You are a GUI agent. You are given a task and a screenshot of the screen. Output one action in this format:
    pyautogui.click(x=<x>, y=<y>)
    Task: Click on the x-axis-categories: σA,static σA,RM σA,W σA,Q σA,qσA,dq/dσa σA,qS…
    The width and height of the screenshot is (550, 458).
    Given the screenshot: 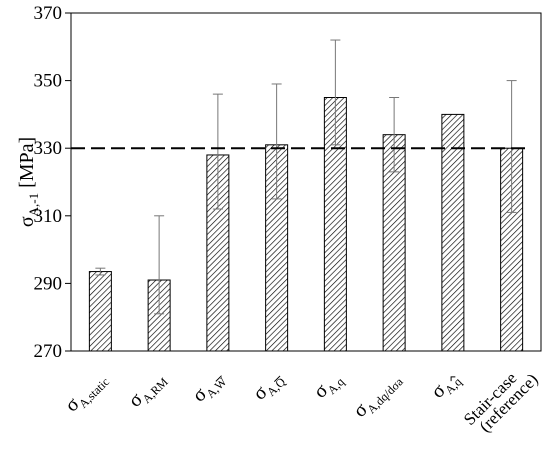 What is the action you would take?
    pyautogui.click(x=301, y=401)
    